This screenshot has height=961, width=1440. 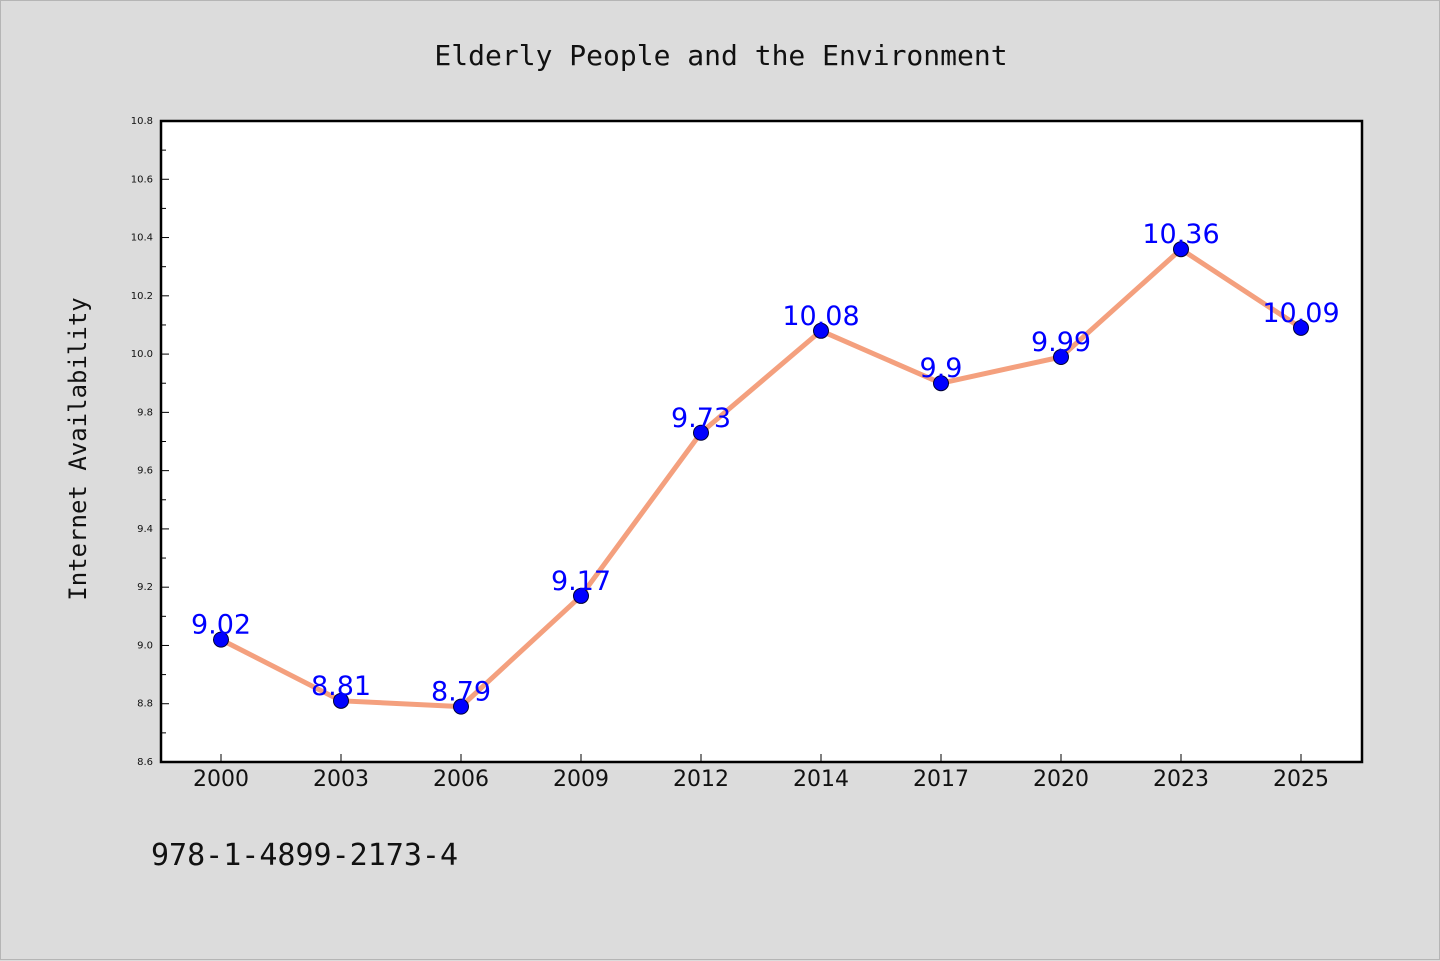 I want to click on data-label: 9.9, so click(x=941, y=368).